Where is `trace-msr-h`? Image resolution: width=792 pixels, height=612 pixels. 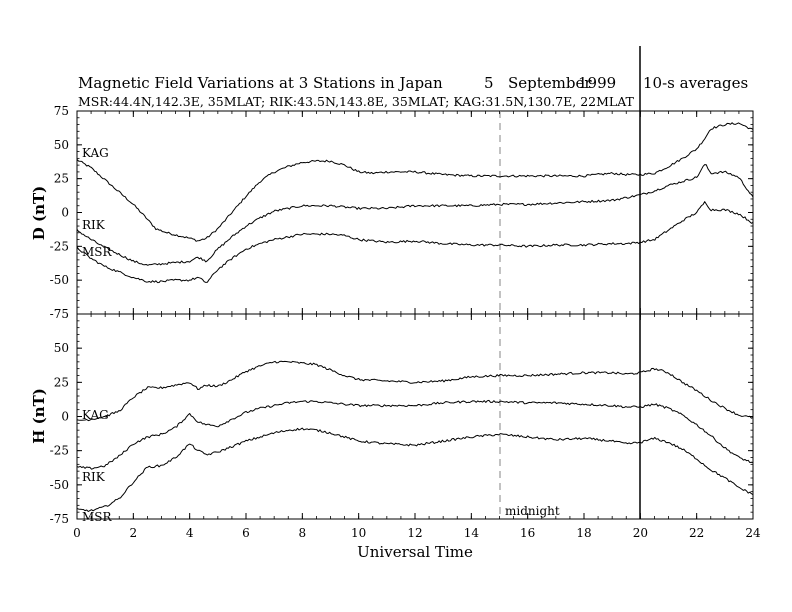 trace-msr-h is located at coordinates (415, 469).